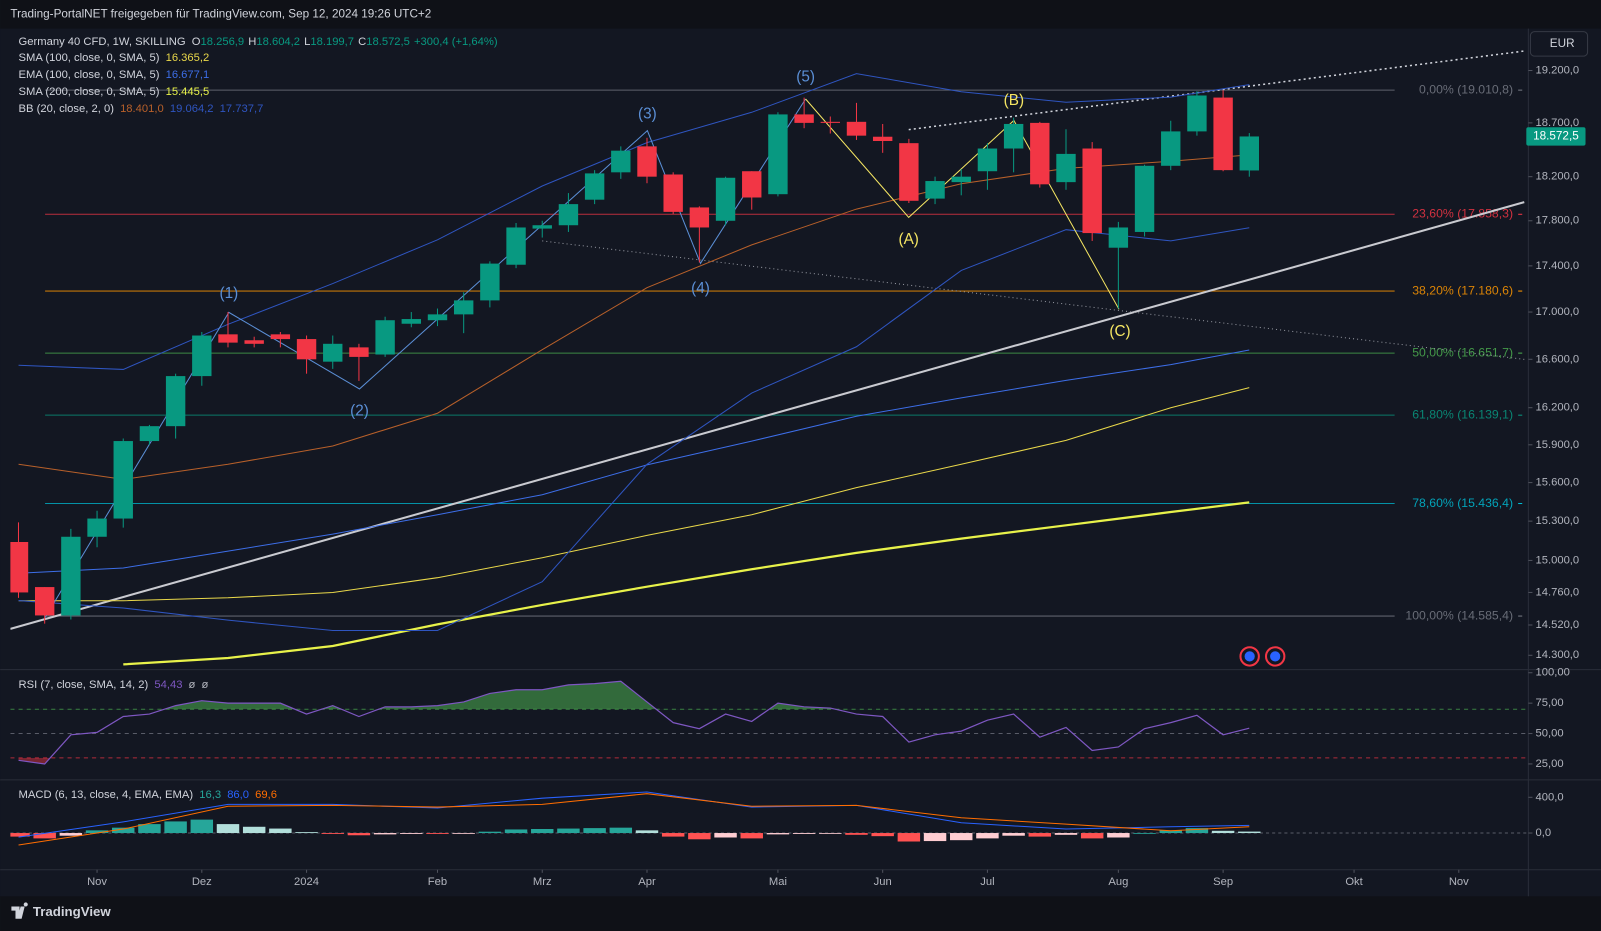 This screenshot has height=931, width=1601. Describe the element at coordinates (686, 583) in the screenshot. I see `indicator-line` at that location.